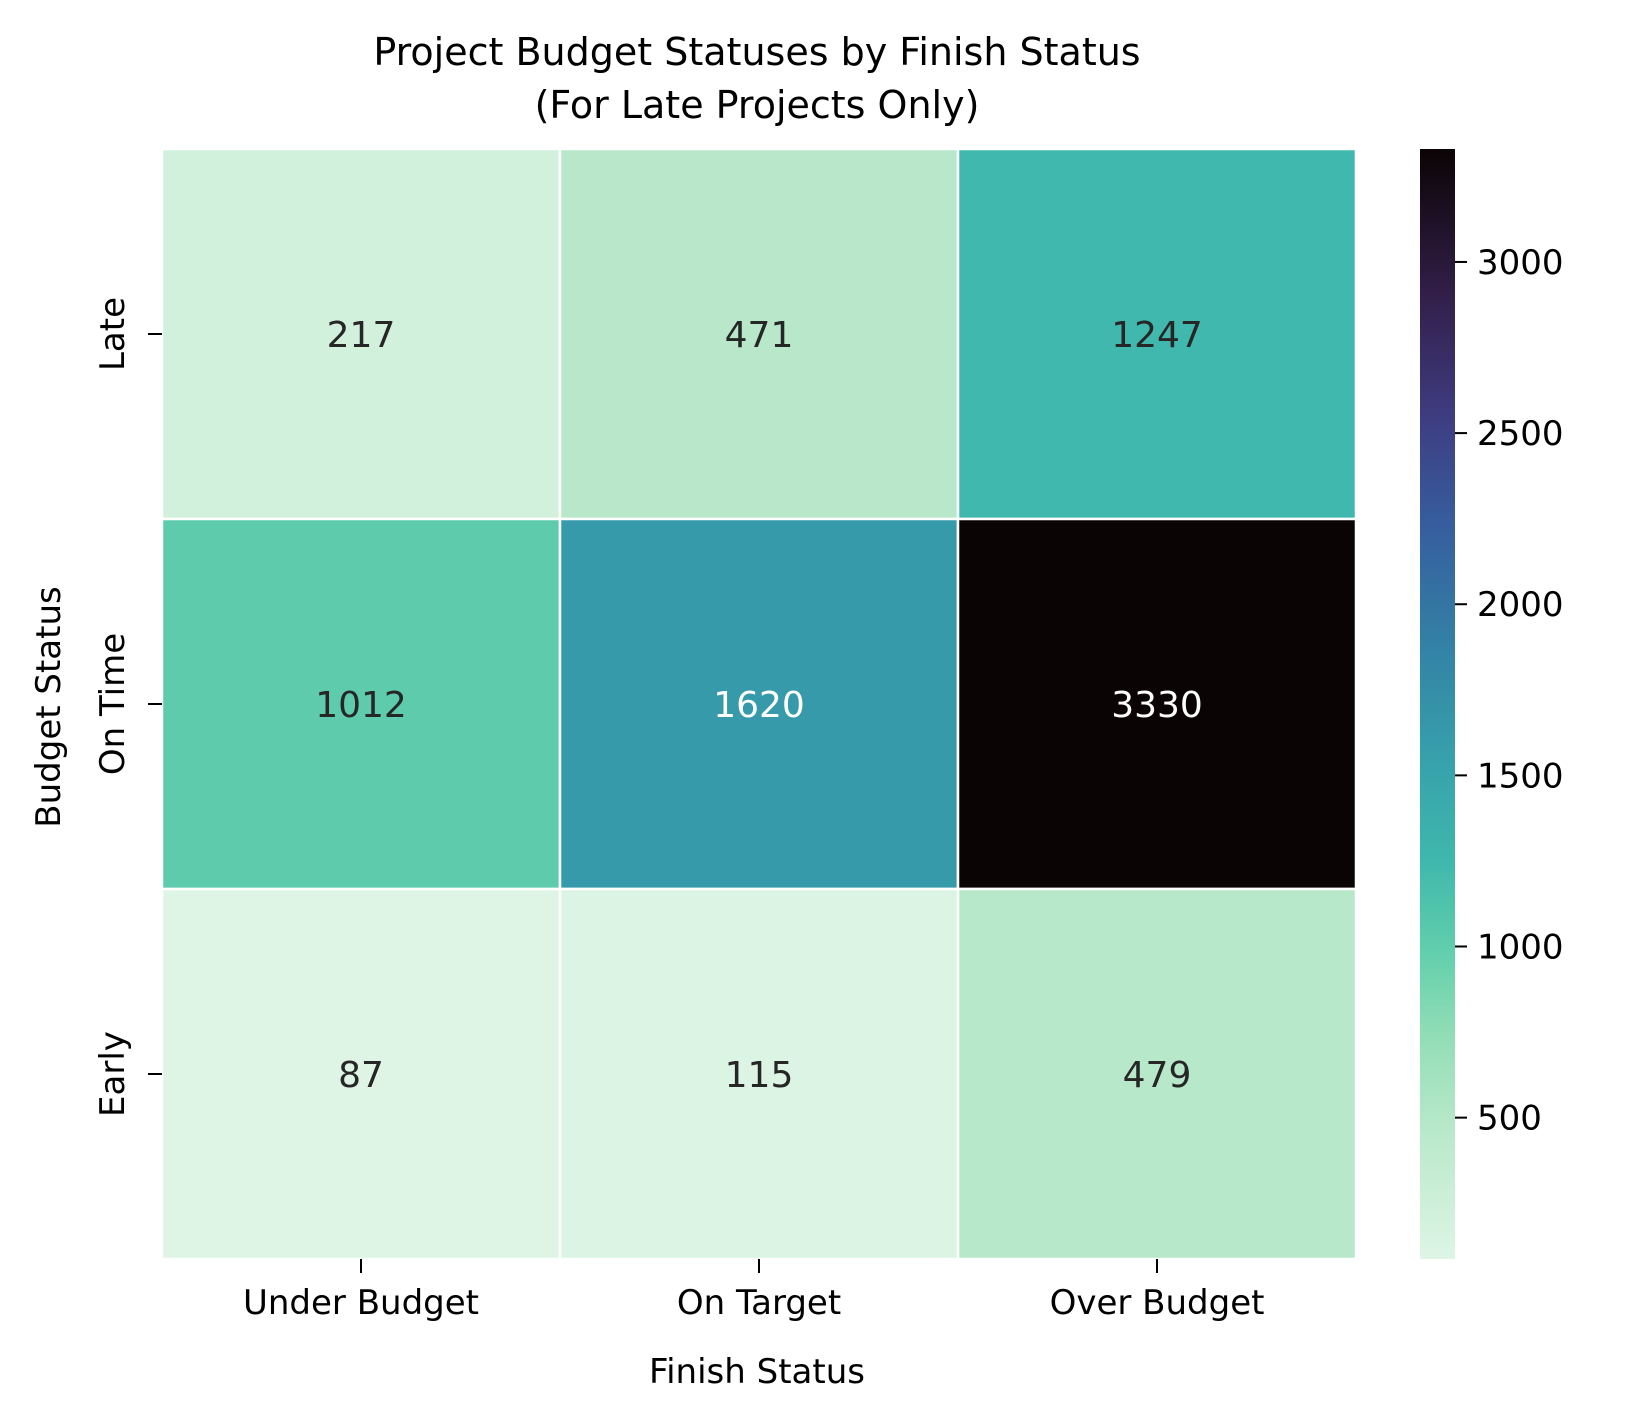 The image size is (1645, 1417). What do you see at coordinates (1157, 1303) in the screenshot?
I see `x-tick-label: Over Budget` at bounding box center [1157, 1303].